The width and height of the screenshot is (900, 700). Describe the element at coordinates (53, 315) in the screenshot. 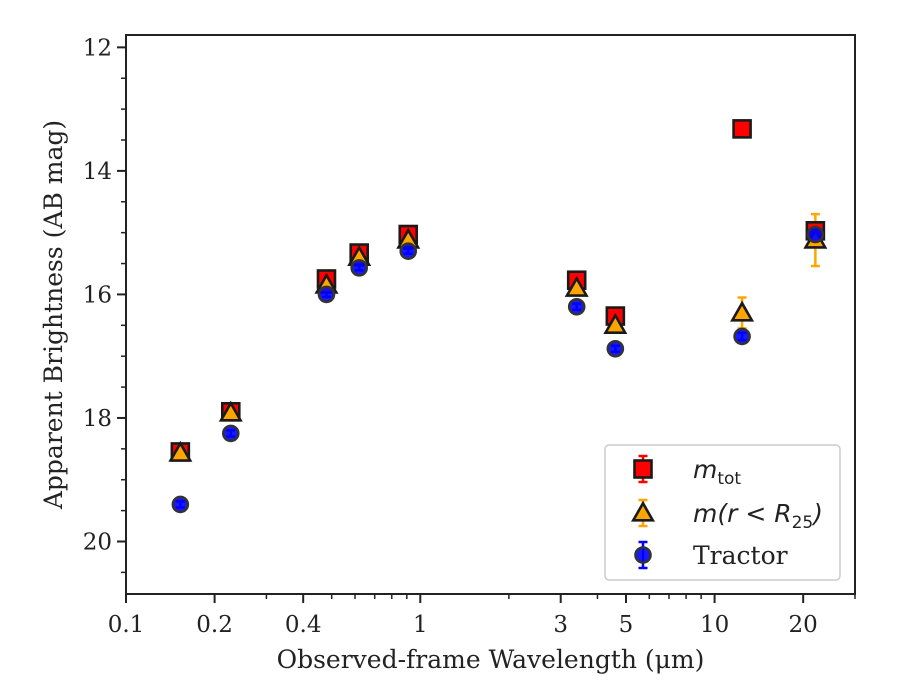

I see `y-axis-title: Apparent Brightness (AB mag)` at that location.